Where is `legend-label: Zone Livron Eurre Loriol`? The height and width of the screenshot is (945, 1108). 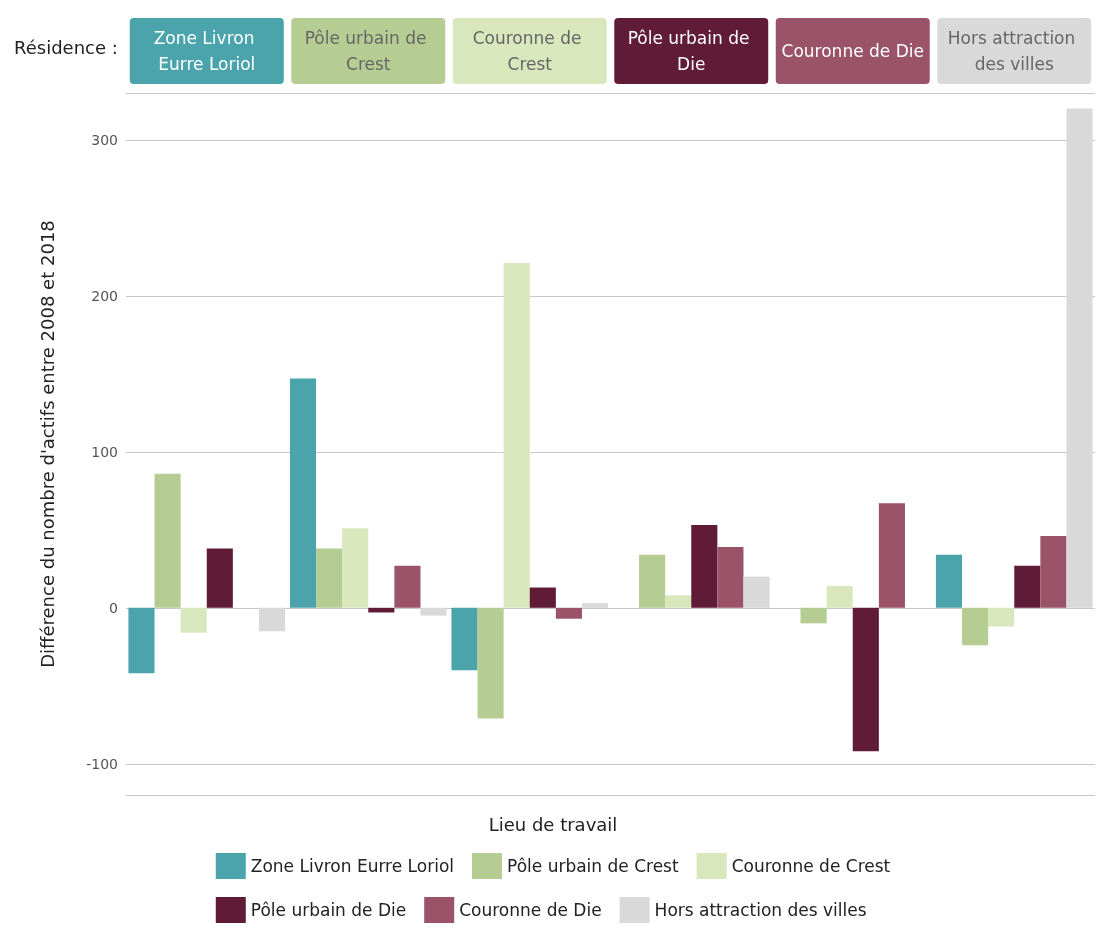
legend-label: Zone Livron Eurre Loriol is located at coordinates (352, 866).